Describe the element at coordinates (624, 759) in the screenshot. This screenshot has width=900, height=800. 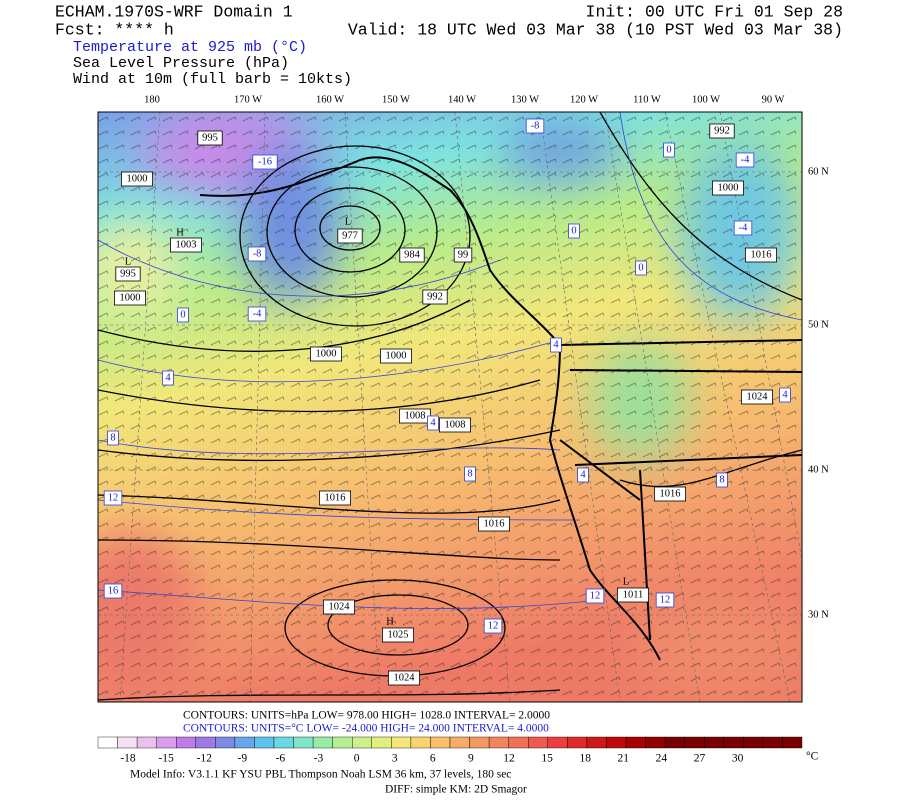
I see `colorbar-label: 21` at that location.